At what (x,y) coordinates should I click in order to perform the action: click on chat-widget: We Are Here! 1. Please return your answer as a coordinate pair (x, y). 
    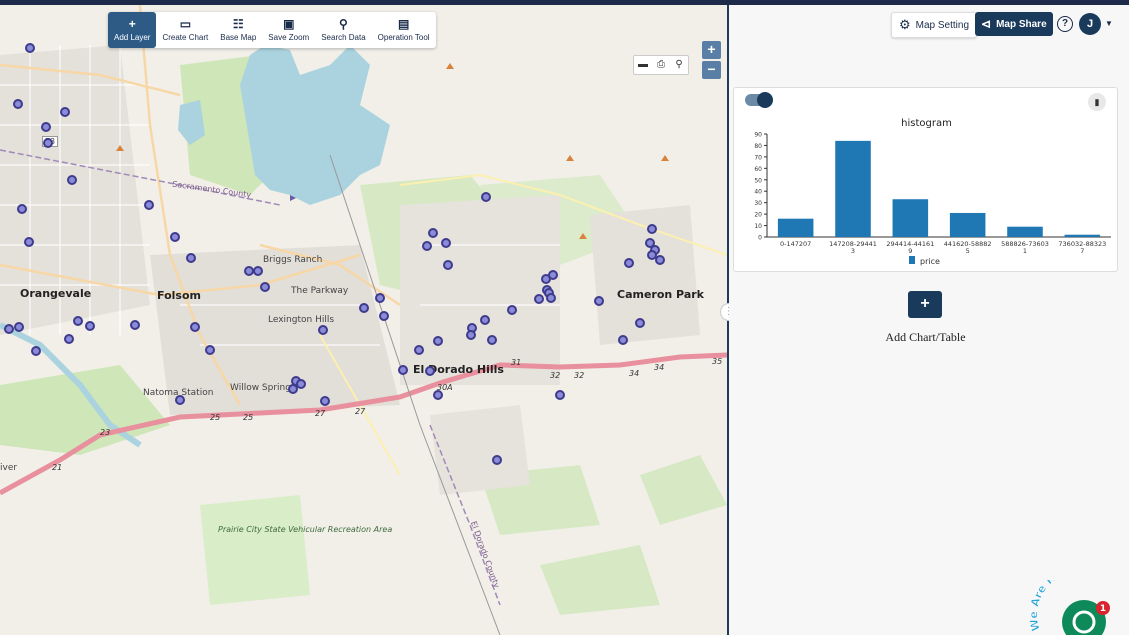
    Looking at the image, I should click on (1077, 607).